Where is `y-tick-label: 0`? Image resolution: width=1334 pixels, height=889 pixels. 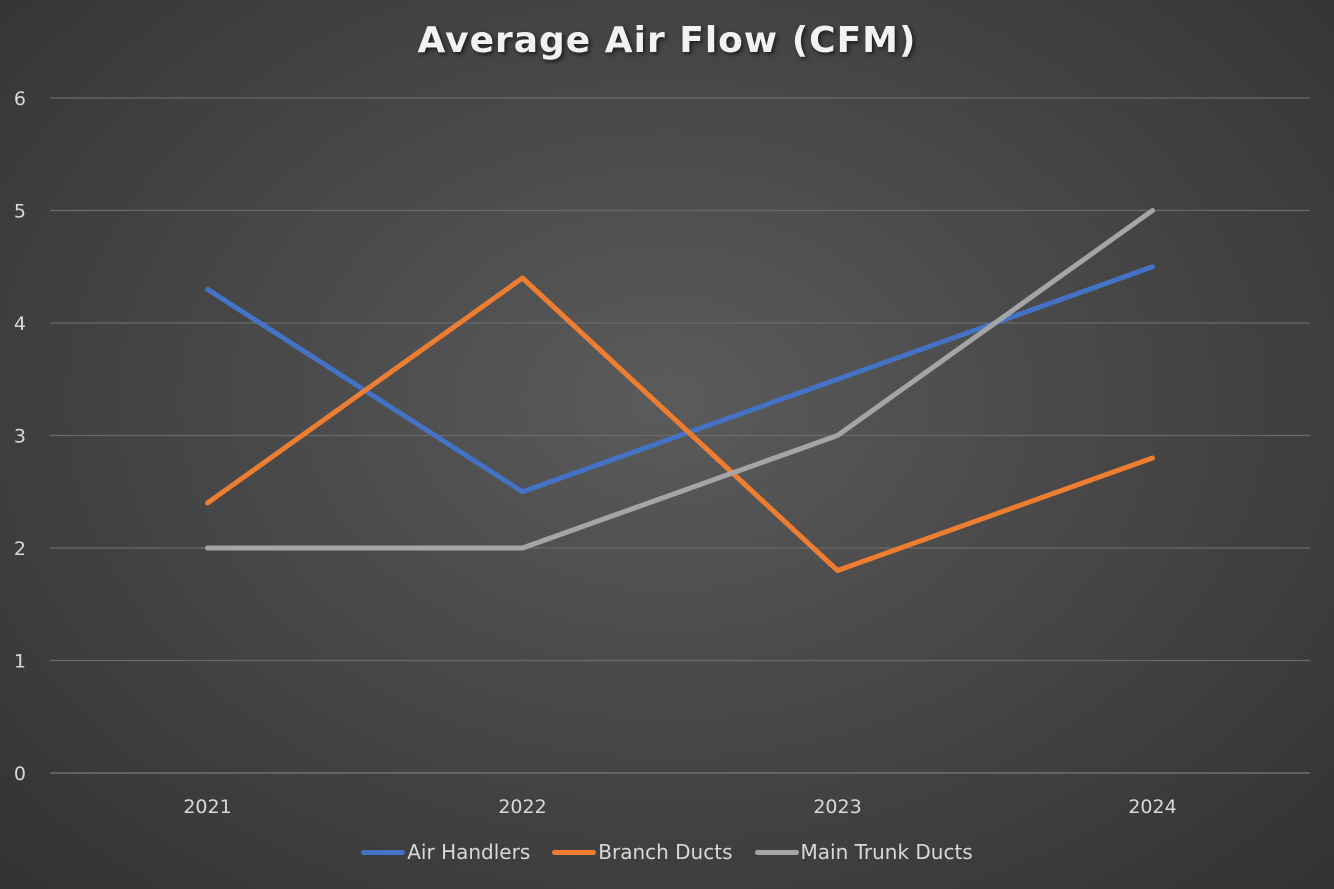
y-tick-label: 0 is located at coordinates (20, 774).